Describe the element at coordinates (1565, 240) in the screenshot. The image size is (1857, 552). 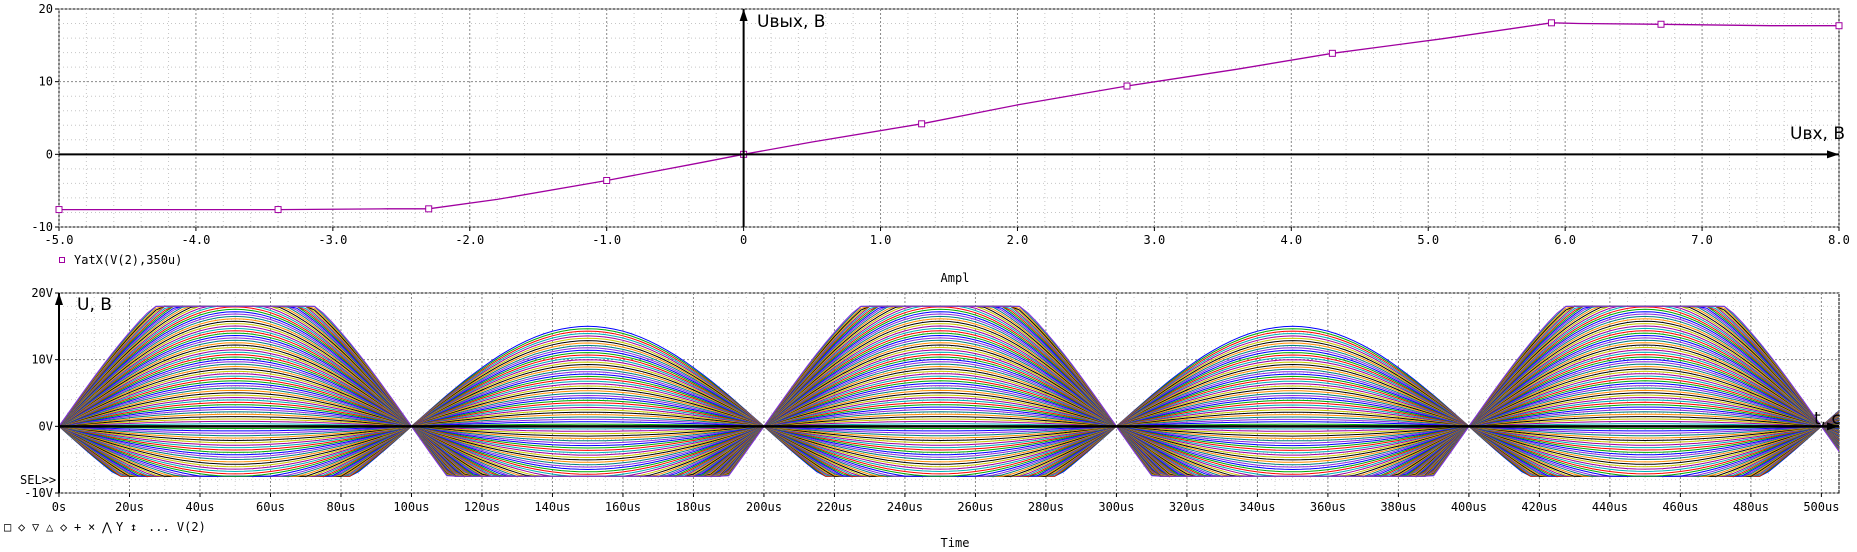
I see `top-x-tick-label: 6.0` at that location.